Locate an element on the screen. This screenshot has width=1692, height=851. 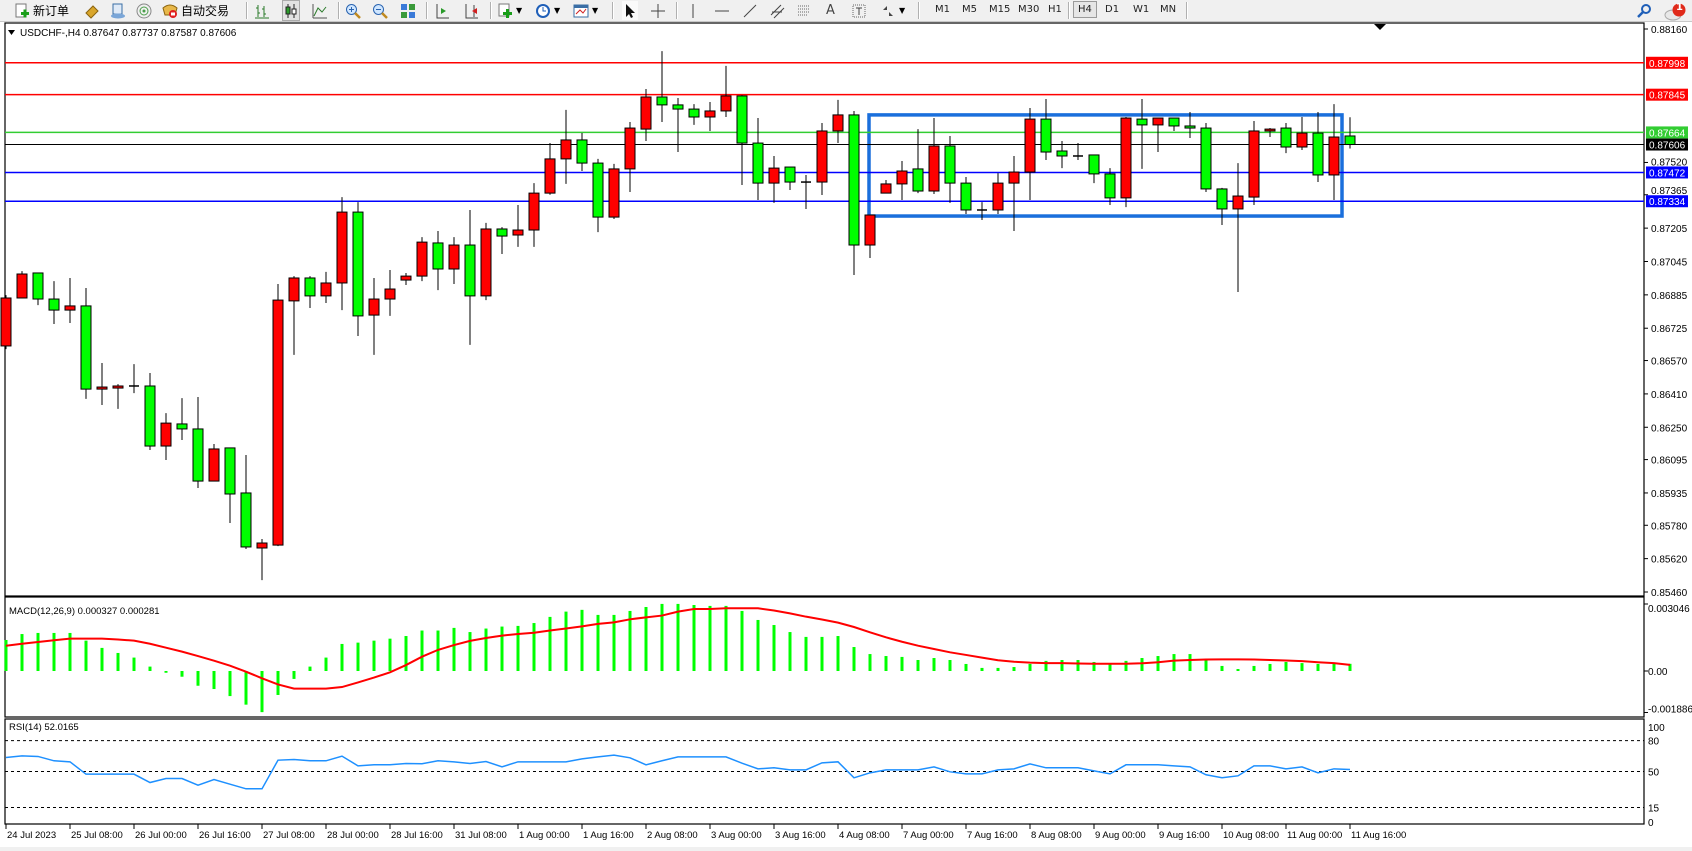
price-tag-label: 0.87472 is located at coordinates (1667, 173).